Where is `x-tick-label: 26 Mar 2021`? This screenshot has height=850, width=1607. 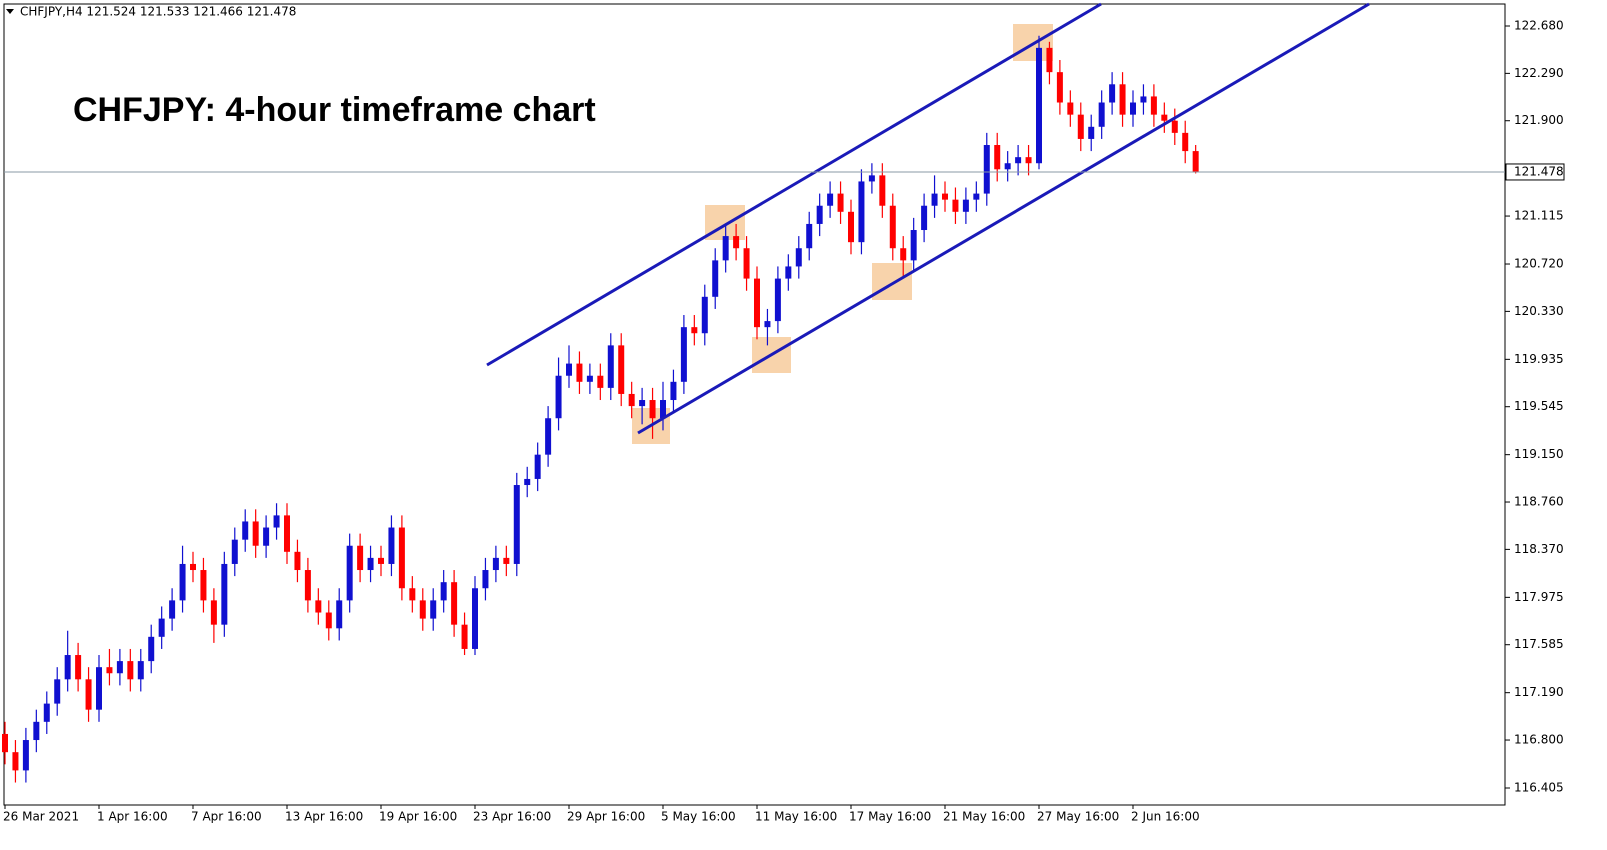
x-tick-label: 26 Mar 2021 is located at coordinates (41, 817).